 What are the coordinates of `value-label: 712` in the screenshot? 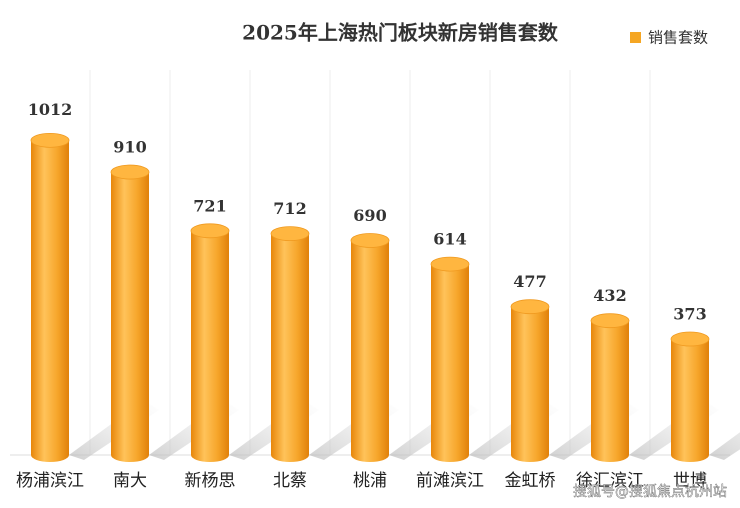 It's located at (289, 208).